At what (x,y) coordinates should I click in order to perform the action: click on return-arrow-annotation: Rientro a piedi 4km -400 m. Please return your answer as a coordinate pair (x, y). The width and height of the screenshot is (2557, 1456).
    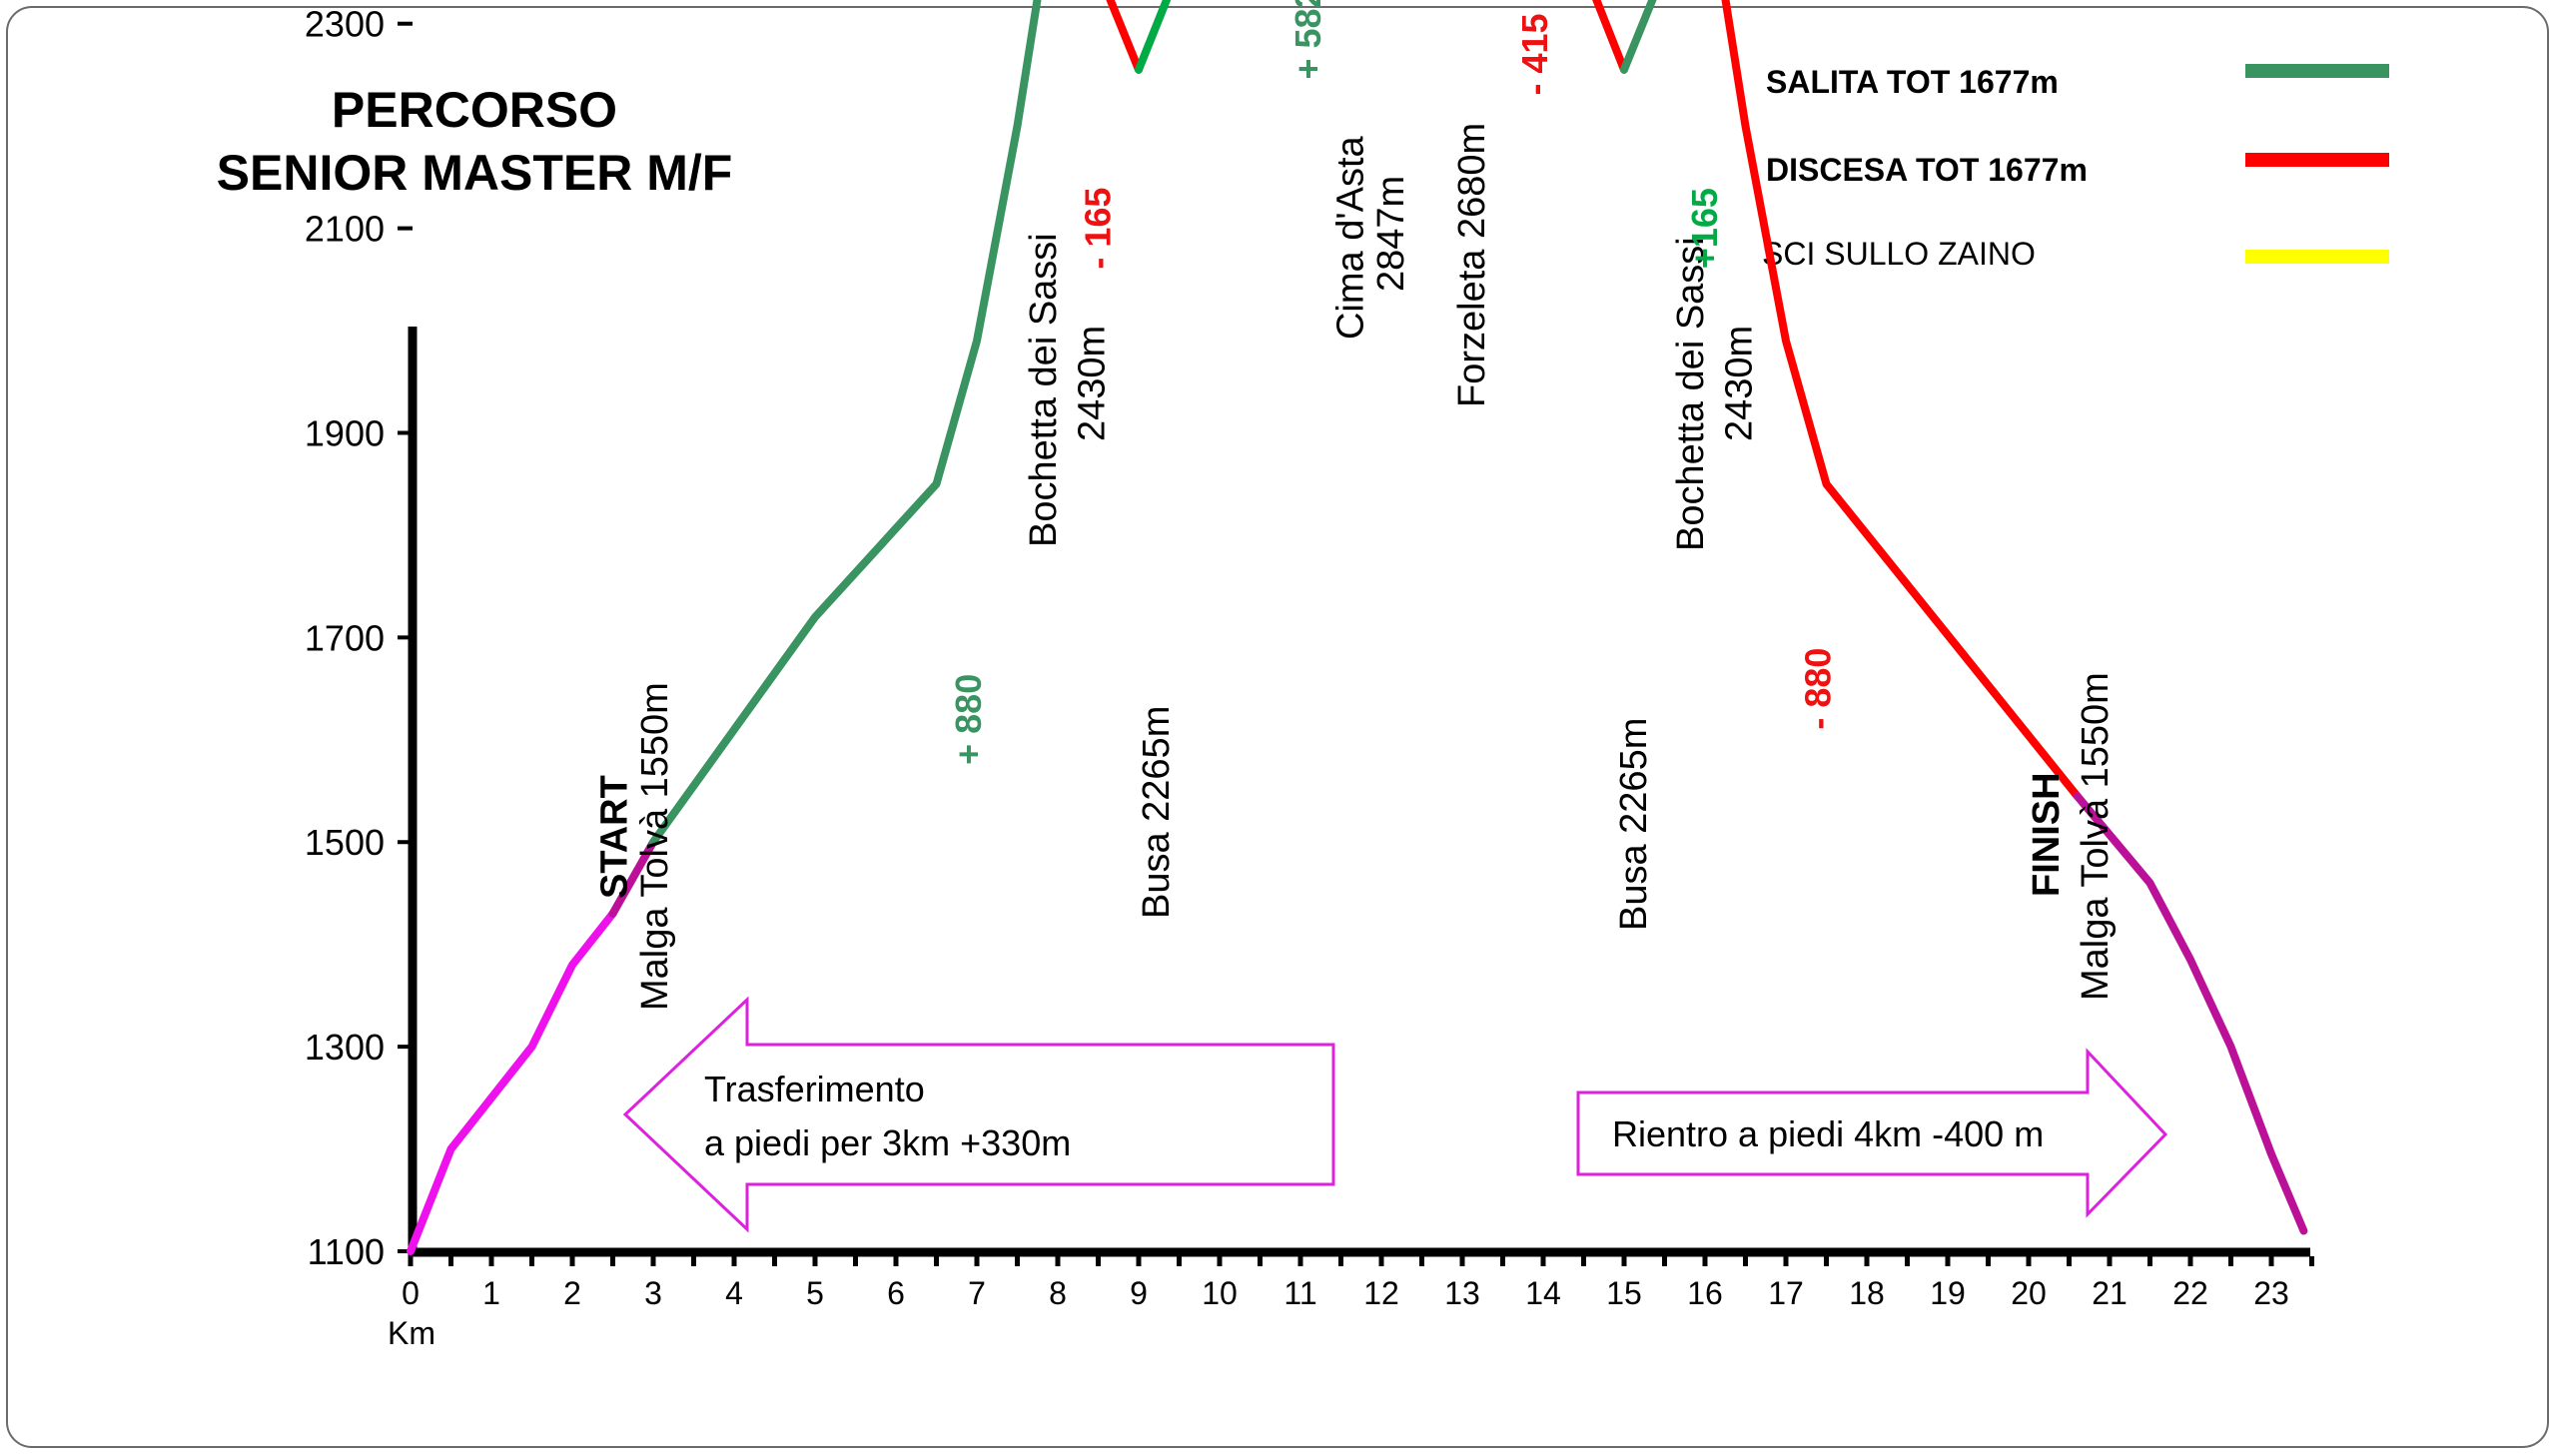
    Looking at the image, I should click on (1872, 1133).